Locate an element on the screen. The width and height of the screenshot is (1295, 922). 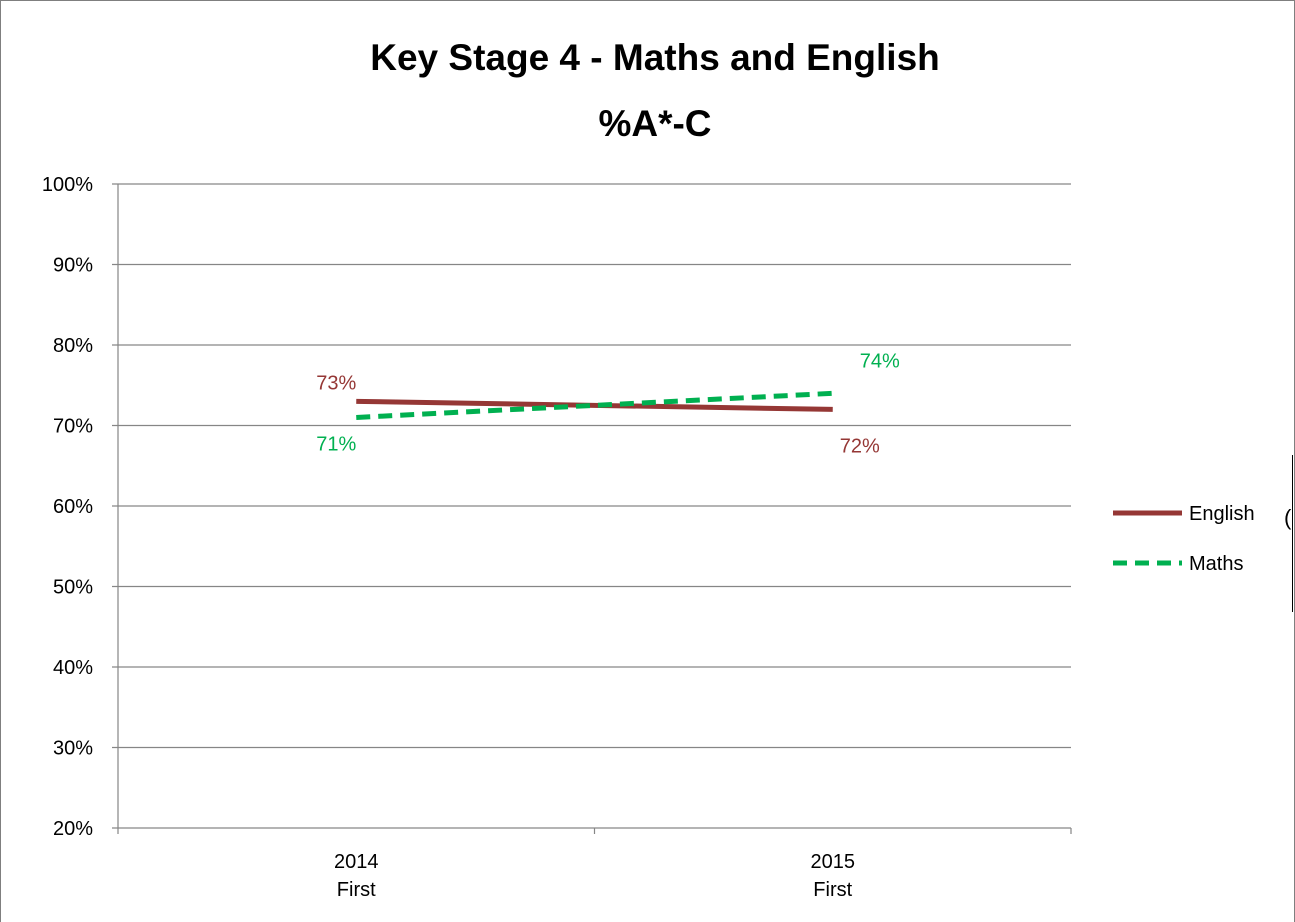
series-line-maths is located at coordinates (594, 405).